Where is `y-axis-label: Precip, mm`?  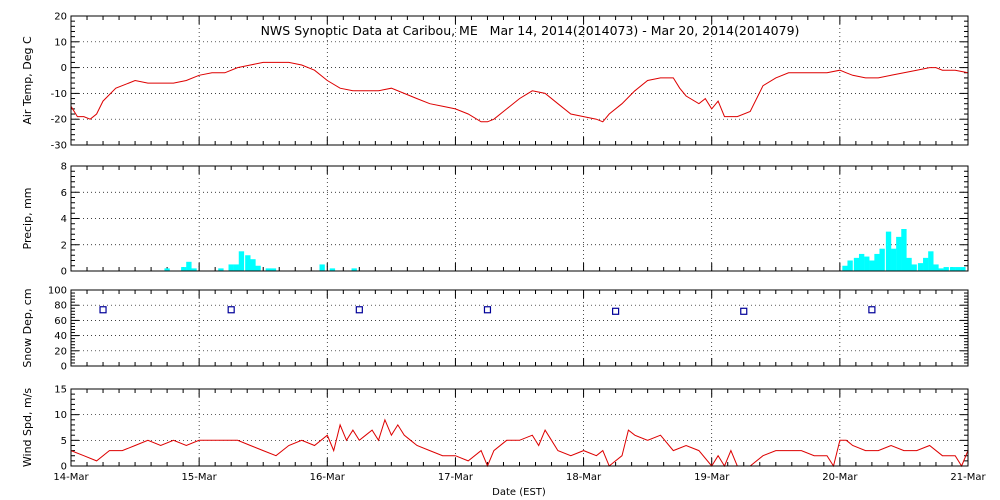 y-axis-label: Precip, mm is located at coordinates (27, 219).